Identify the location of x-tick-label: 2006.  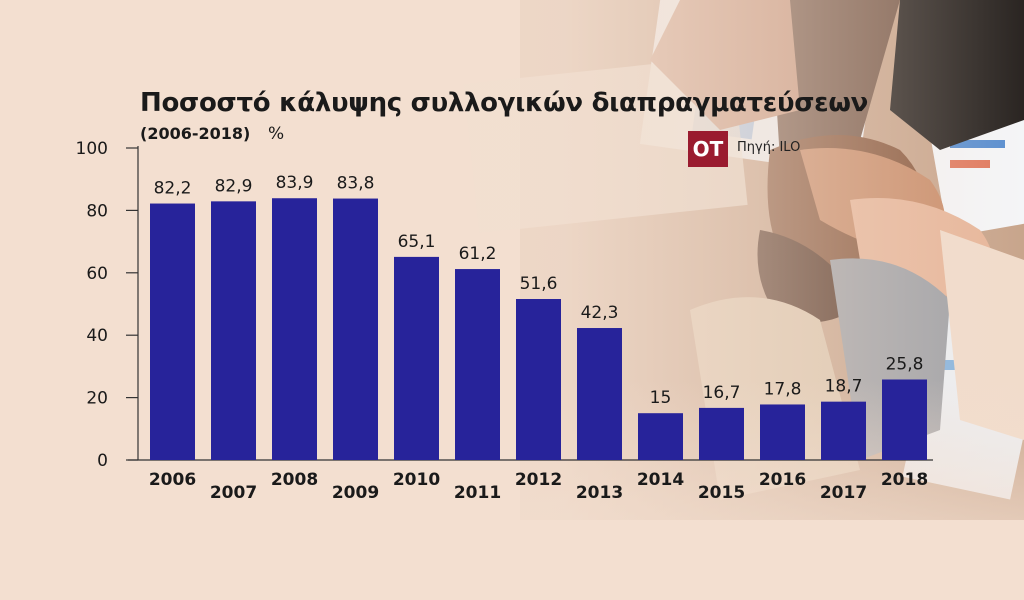
(172, 480).